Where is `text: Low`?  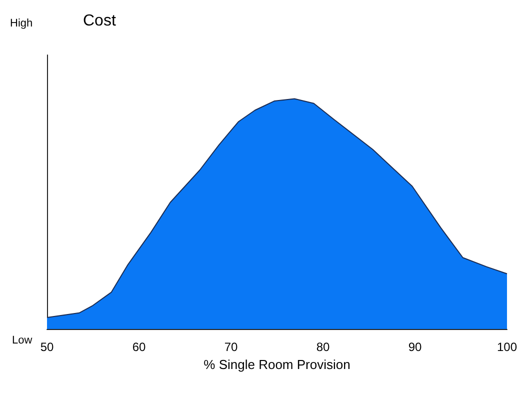
text: Low is located at coordinates (22, 340).